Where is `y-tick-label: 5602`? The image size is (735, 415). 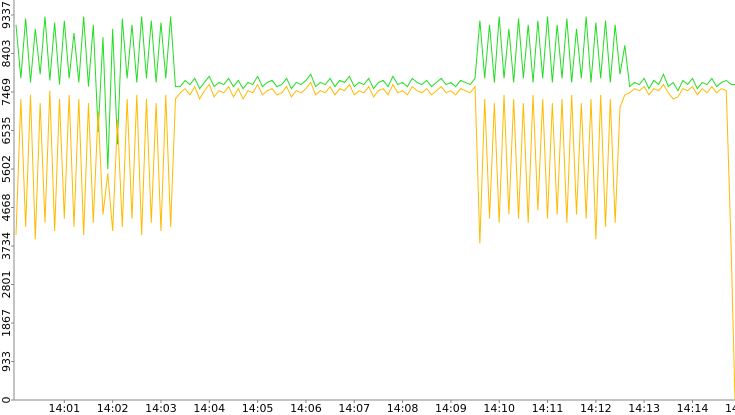 y-tick-label: 5602 is located at coordinates (6, 169).